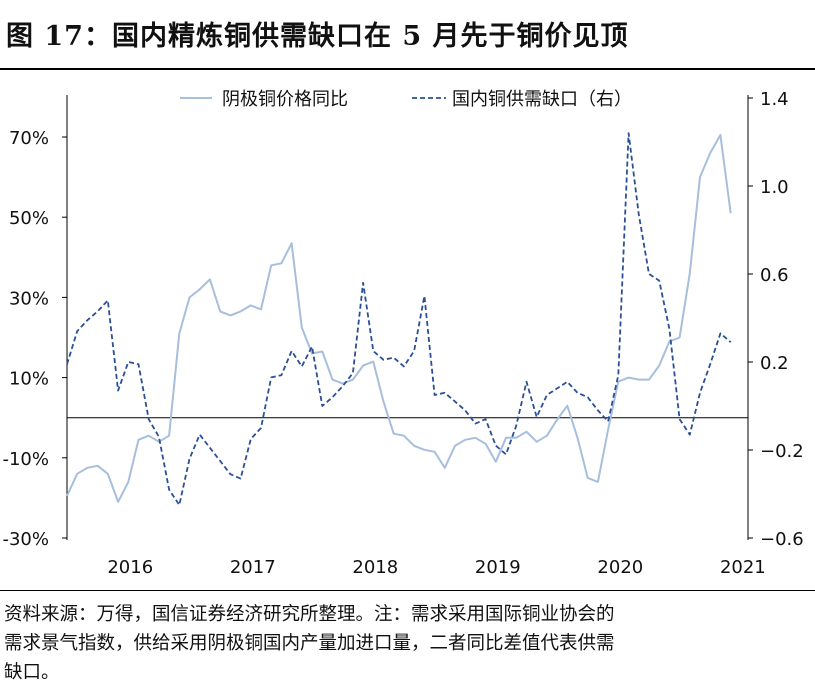 The image size is (815, 693). I want to click on x-tick-label: 2018, so click(375, 567).